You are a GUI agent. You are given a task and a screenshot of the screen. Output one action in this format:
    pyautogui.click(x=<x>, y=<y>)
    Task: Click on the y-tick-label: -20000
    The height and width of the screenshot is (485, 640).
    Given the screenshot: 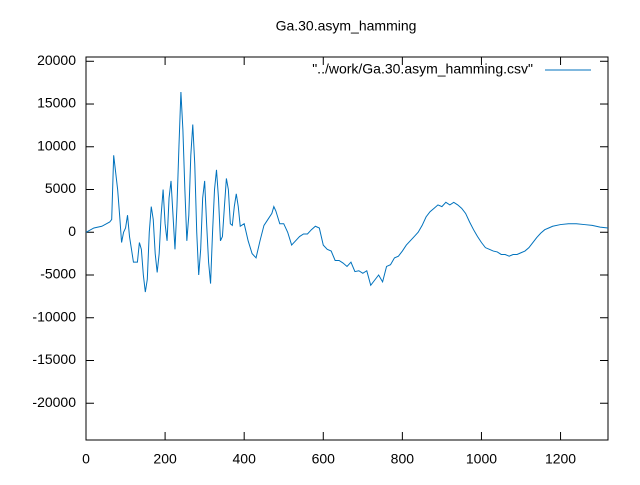 What is the action you would take?
    pyautogui.click(x=54, y=402)
    